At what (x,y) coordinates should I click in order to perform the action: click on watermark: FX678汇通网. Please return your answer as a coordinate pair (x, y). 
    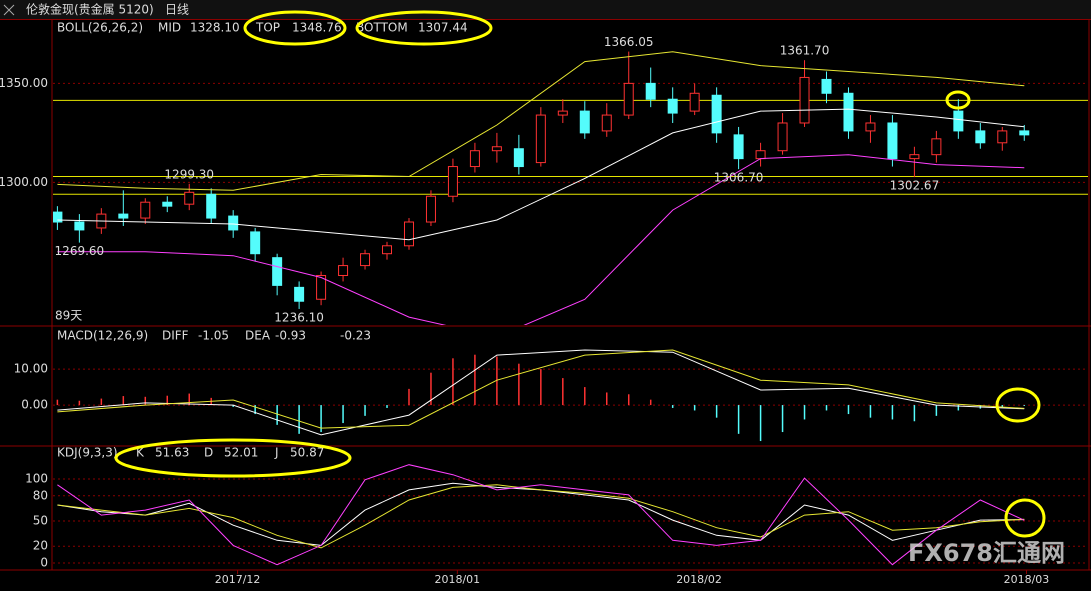
    Looking at the image, I should click on (986, 553).